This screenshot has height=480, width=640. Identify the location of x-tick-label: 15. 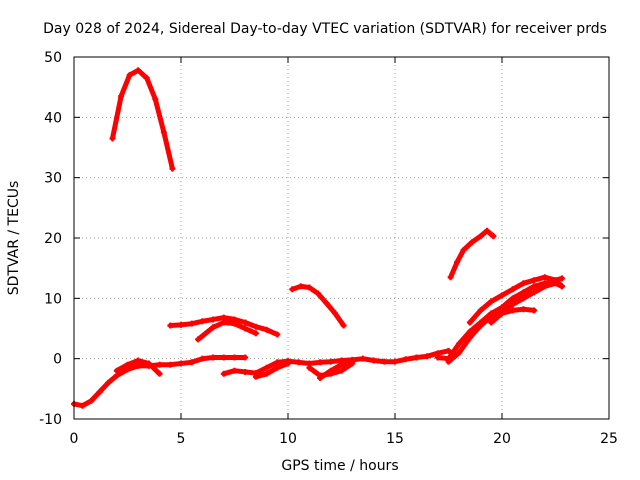
(395, 439).